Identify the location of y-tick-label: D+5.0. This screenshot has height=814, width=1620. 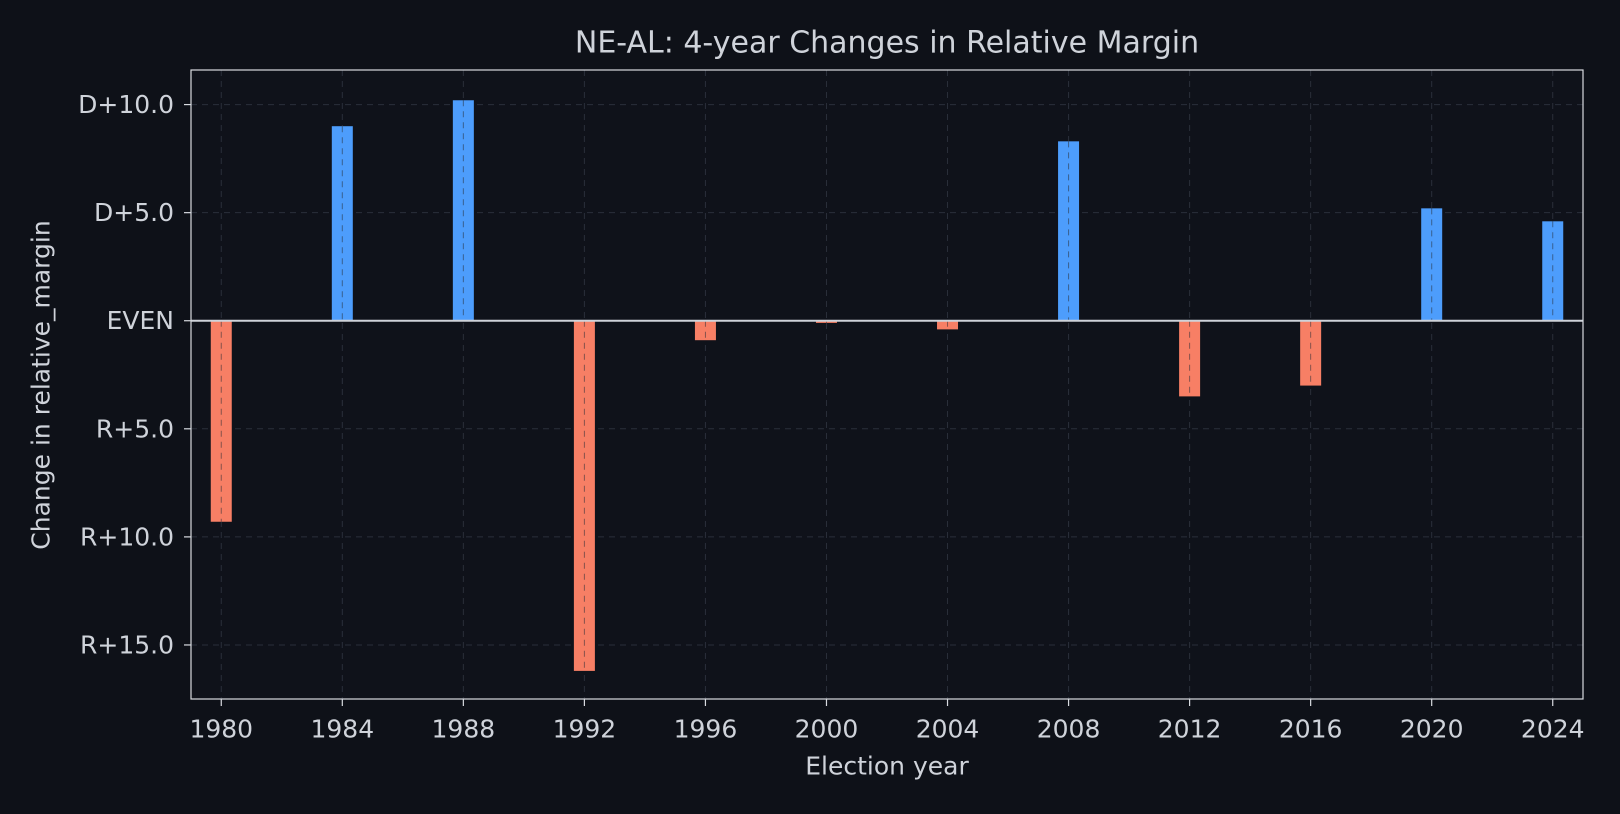
(134, 212).